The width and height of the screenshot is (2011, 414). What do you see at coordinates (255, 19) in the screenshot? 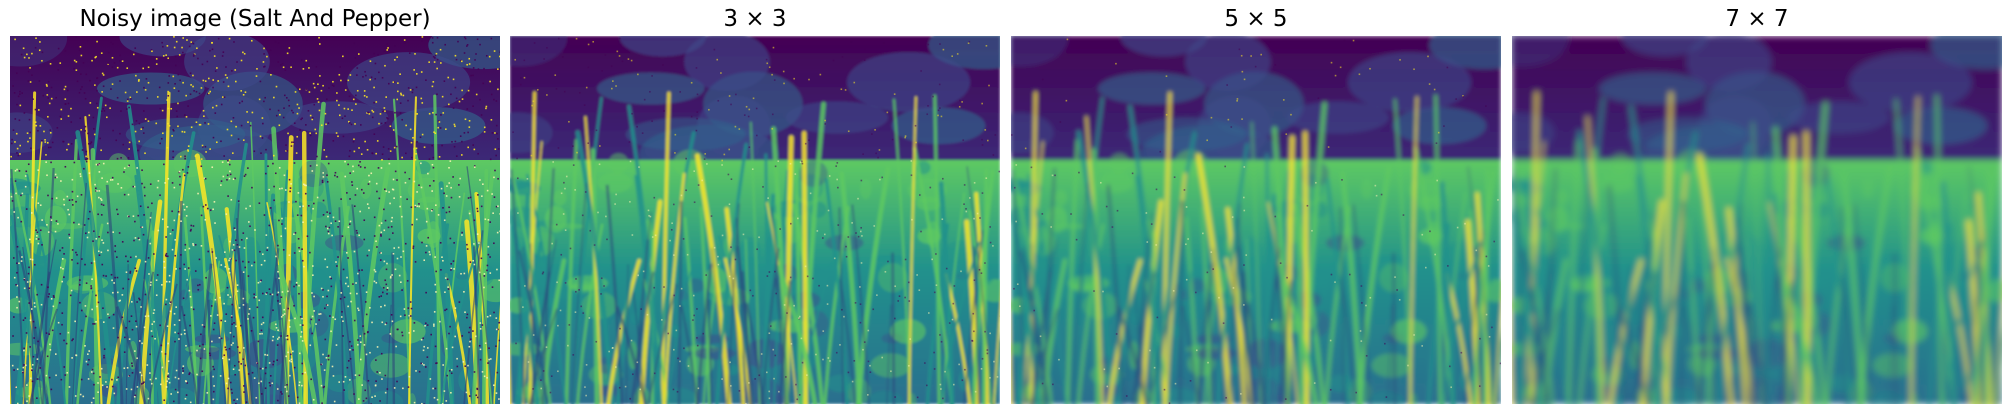
I see `panel-title: Noisy image (Salt And Pepper)` at bounding box center [255, 19].